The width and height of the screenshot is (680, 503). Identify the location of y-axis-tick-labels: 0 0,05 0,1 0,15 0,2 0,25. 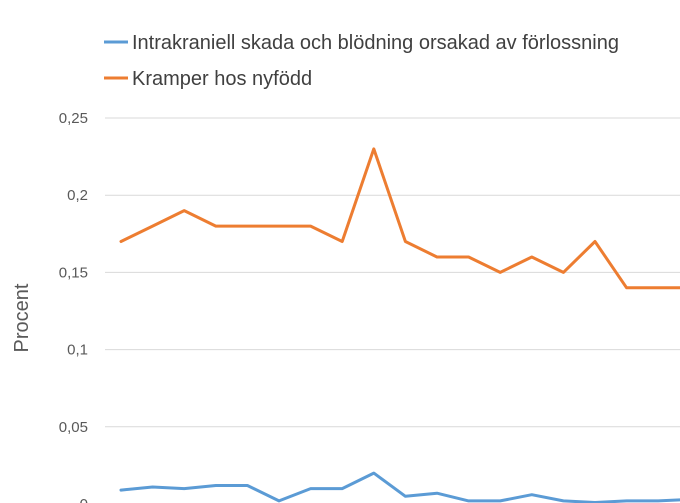
(73, 306).